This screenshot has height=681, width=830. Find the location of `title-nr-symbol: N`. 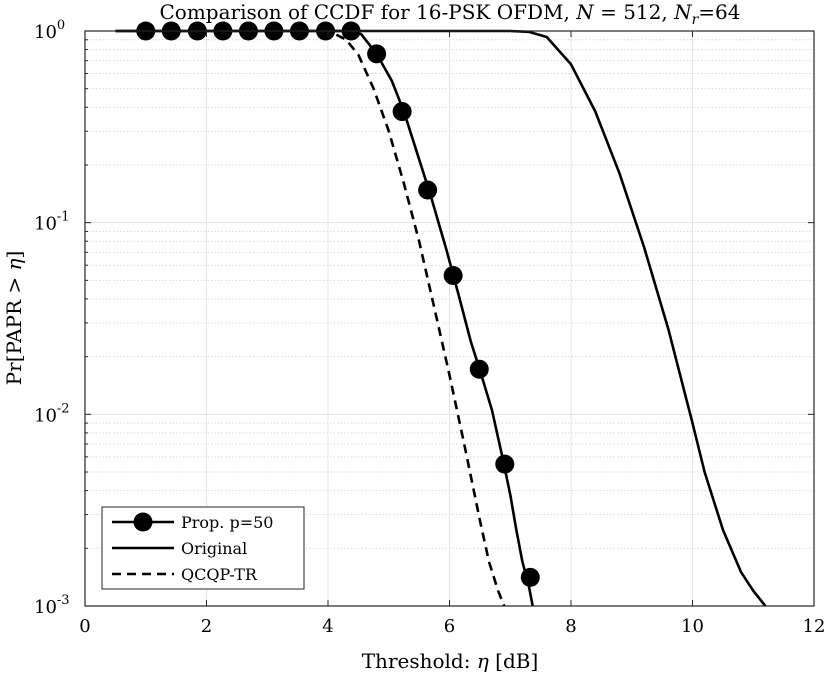

title-nr-symbol: N is located at coordinates (683, 12).